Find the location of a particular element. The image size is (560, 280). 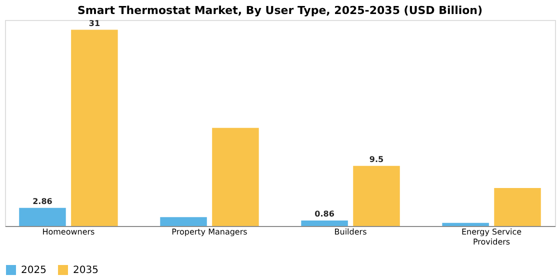

x-tick-label: Property Managers is located at coordinates (210, 232).